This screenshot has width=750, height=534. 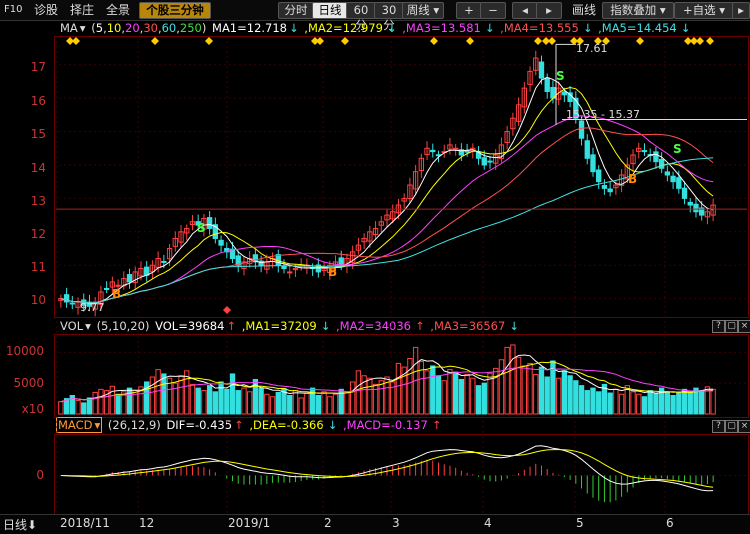 What do you see at coordinates (549, 10) in the screenshot?
I see `nav-right-button: ▸` at bounding box center [549, 10].